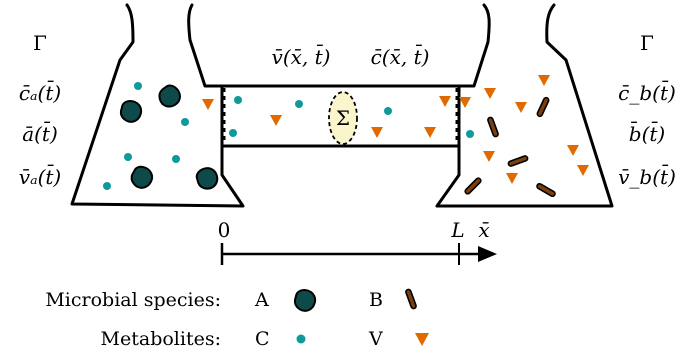 The height and width of the screenshot is (364, 690). What do you see at coordinates (224, 230) in the screenshot?
I see `axis-origin-label: 0` at bounding box center [224, 230].